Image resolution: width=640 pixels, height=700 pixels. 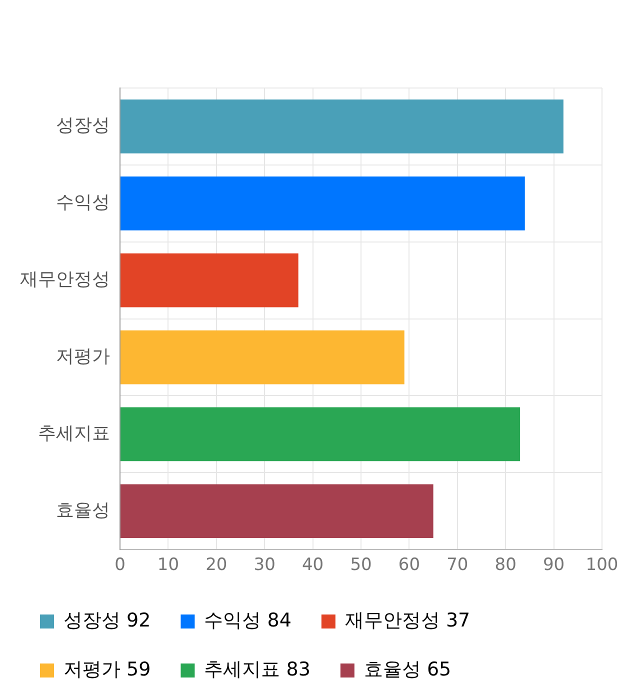 I want to click on legend-label: 저평가 59, so click(x=107, y=669).